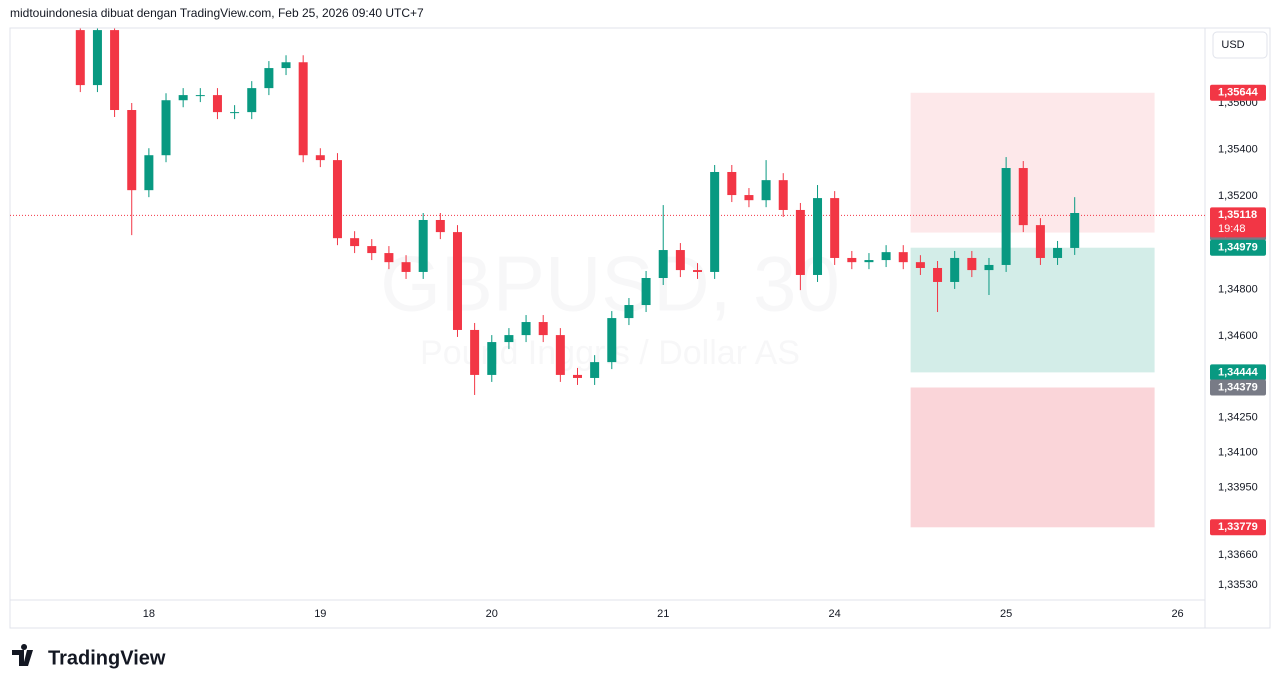 The image size is (1281, 693). I want to click on x-tick-label: 26, so click(1177, 614).